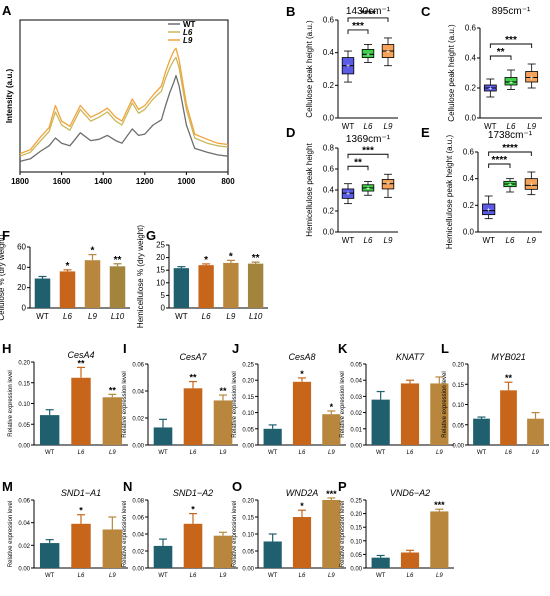 This screenshot has width=550, height=596. I want to click on y-tick-label: 40, so click(21, 267).